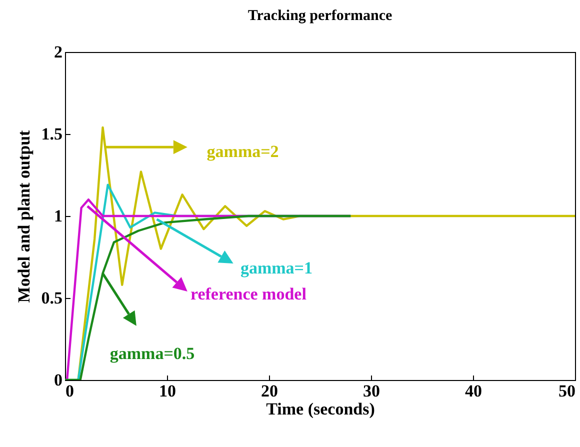  I want to click on y-tick-label: 0.5, so click(51, 298).